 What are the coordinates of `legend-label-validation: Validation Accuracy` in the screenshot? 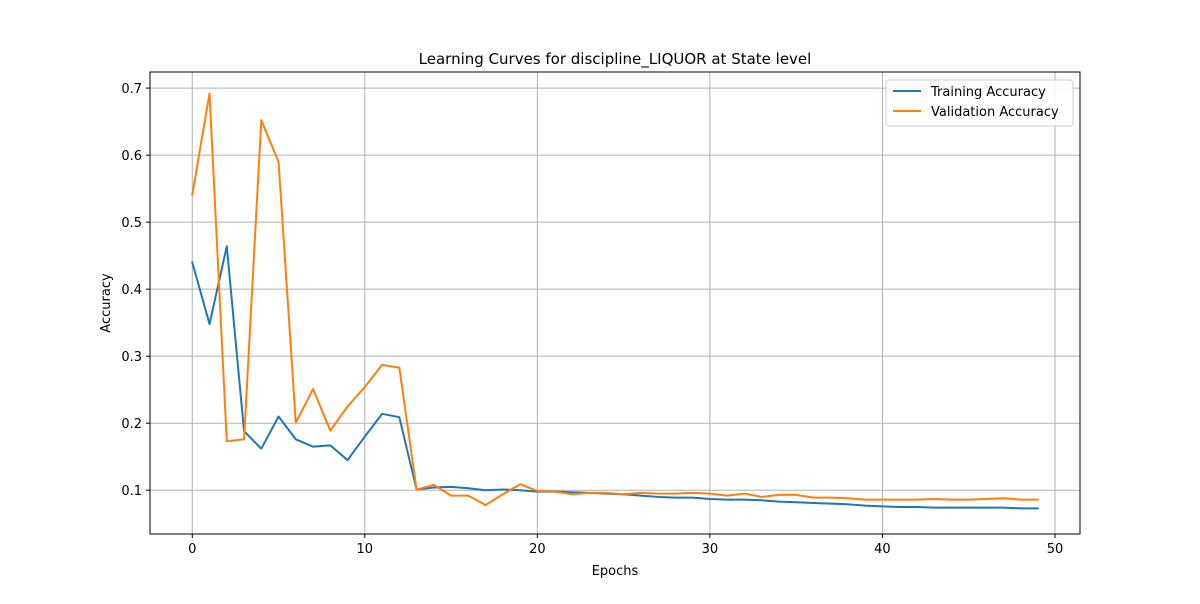 It's located at (995, 112).